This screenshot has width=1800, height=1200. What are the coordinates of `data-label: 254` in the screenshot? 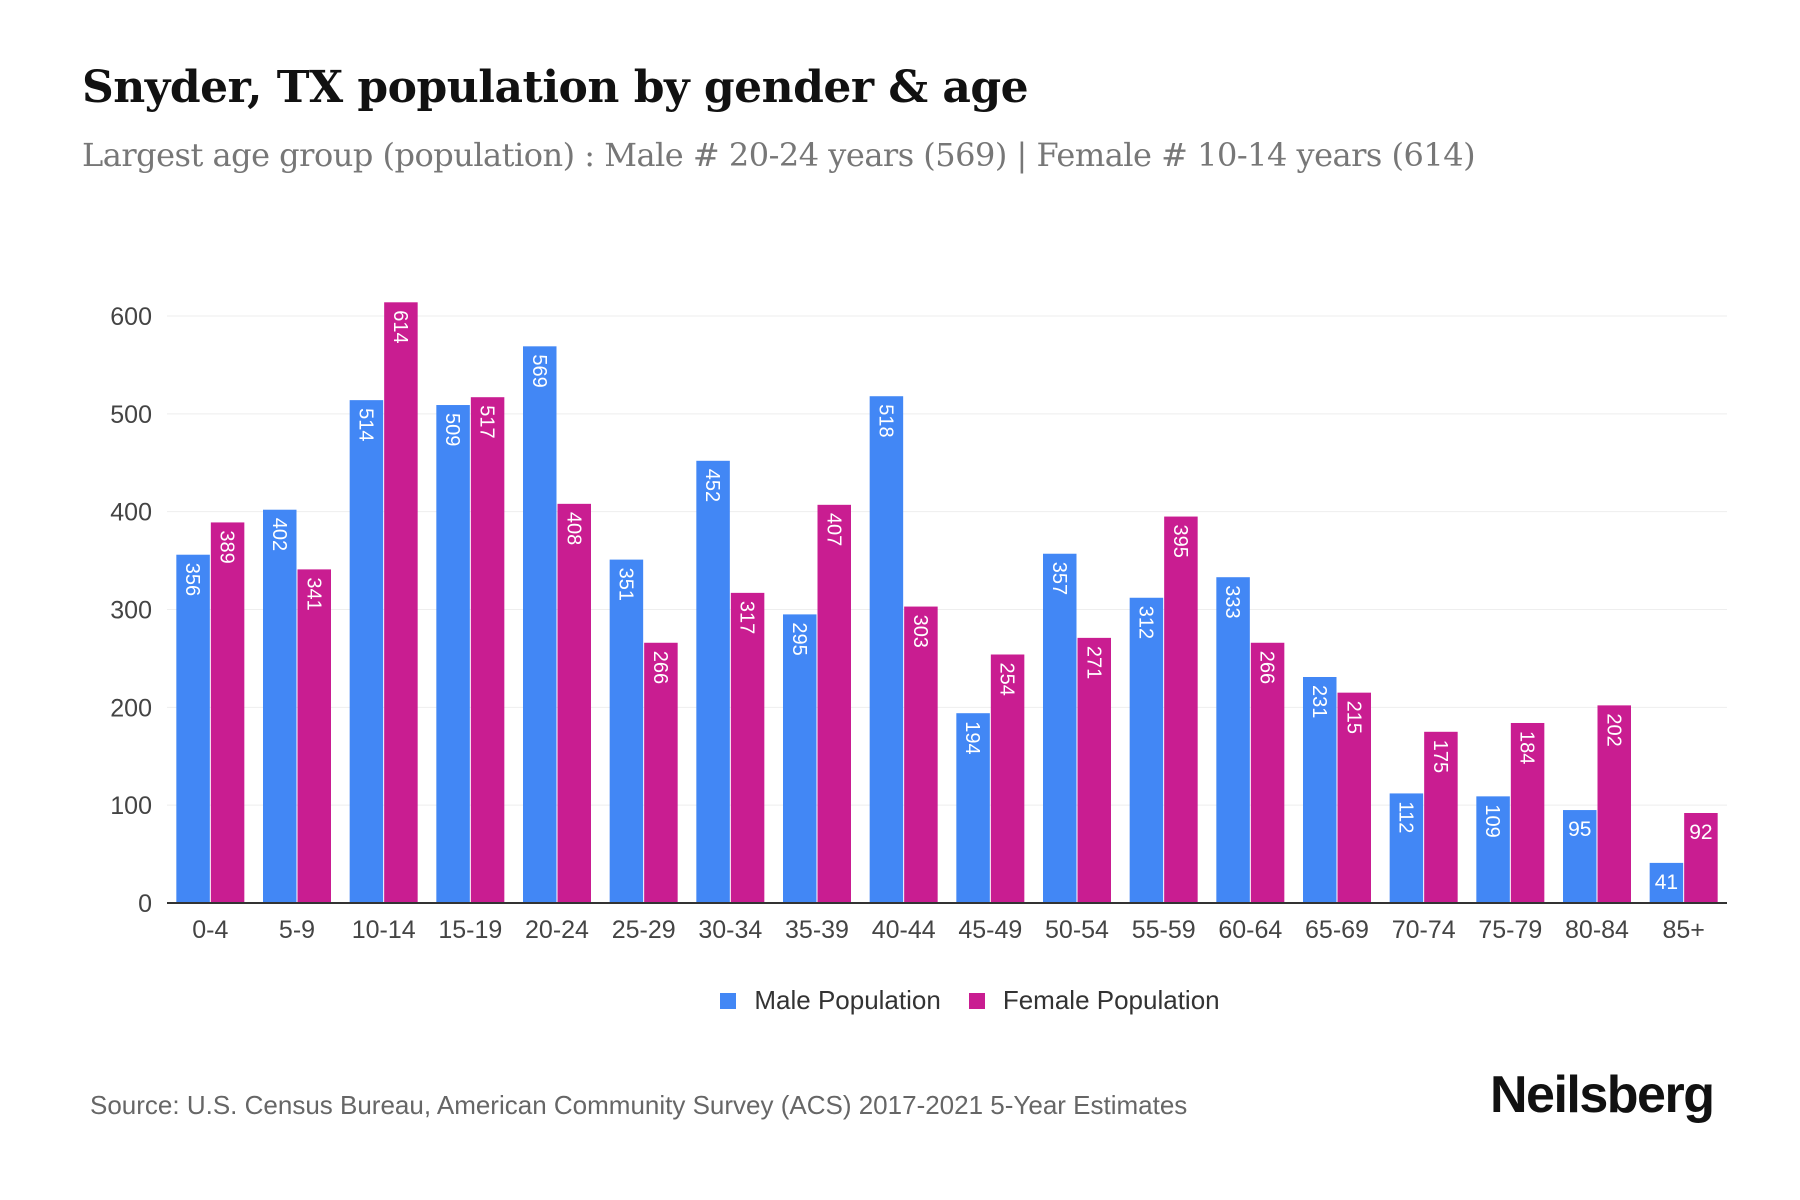 It's located at (1007, 679).